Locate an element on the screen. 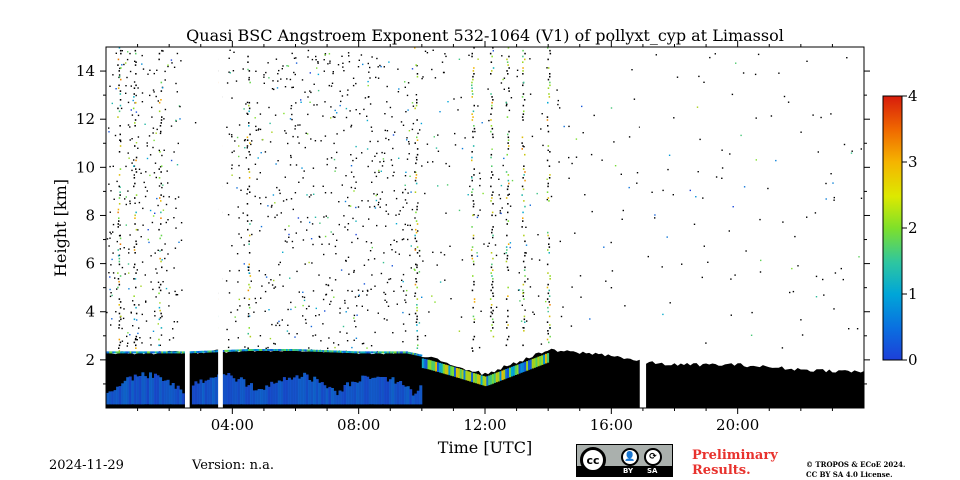 Image resolution: width=960 pixels, height=480 pixels. y-tick-label: 10 is located at coordinates (85, 167).